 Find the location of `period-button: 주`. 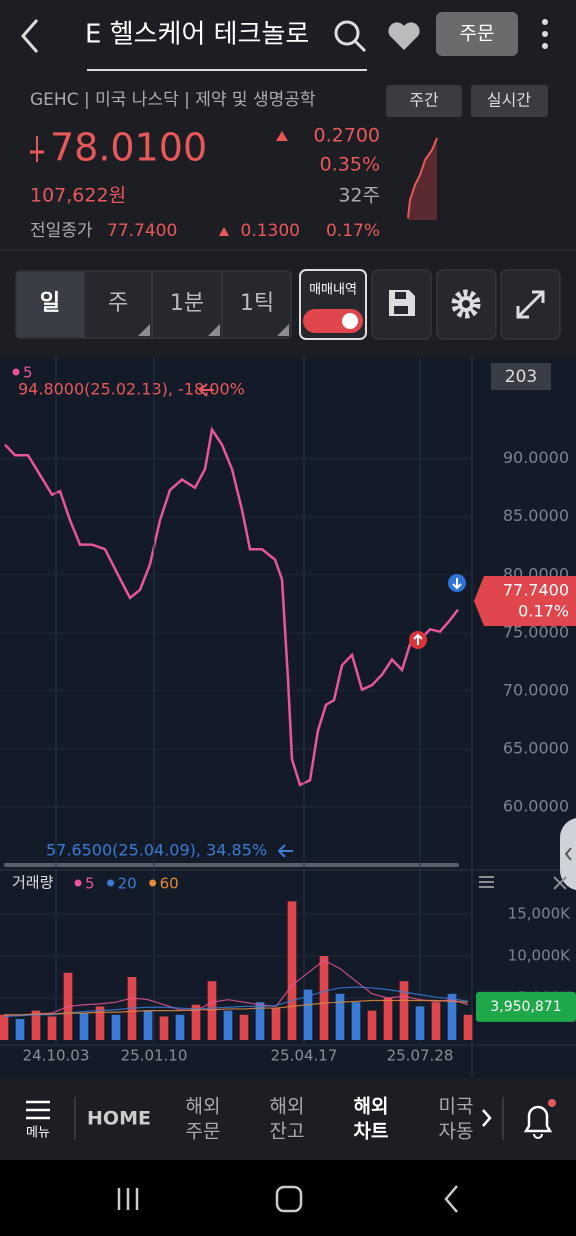

period-button: 주 is located at coordinates (118, 303).